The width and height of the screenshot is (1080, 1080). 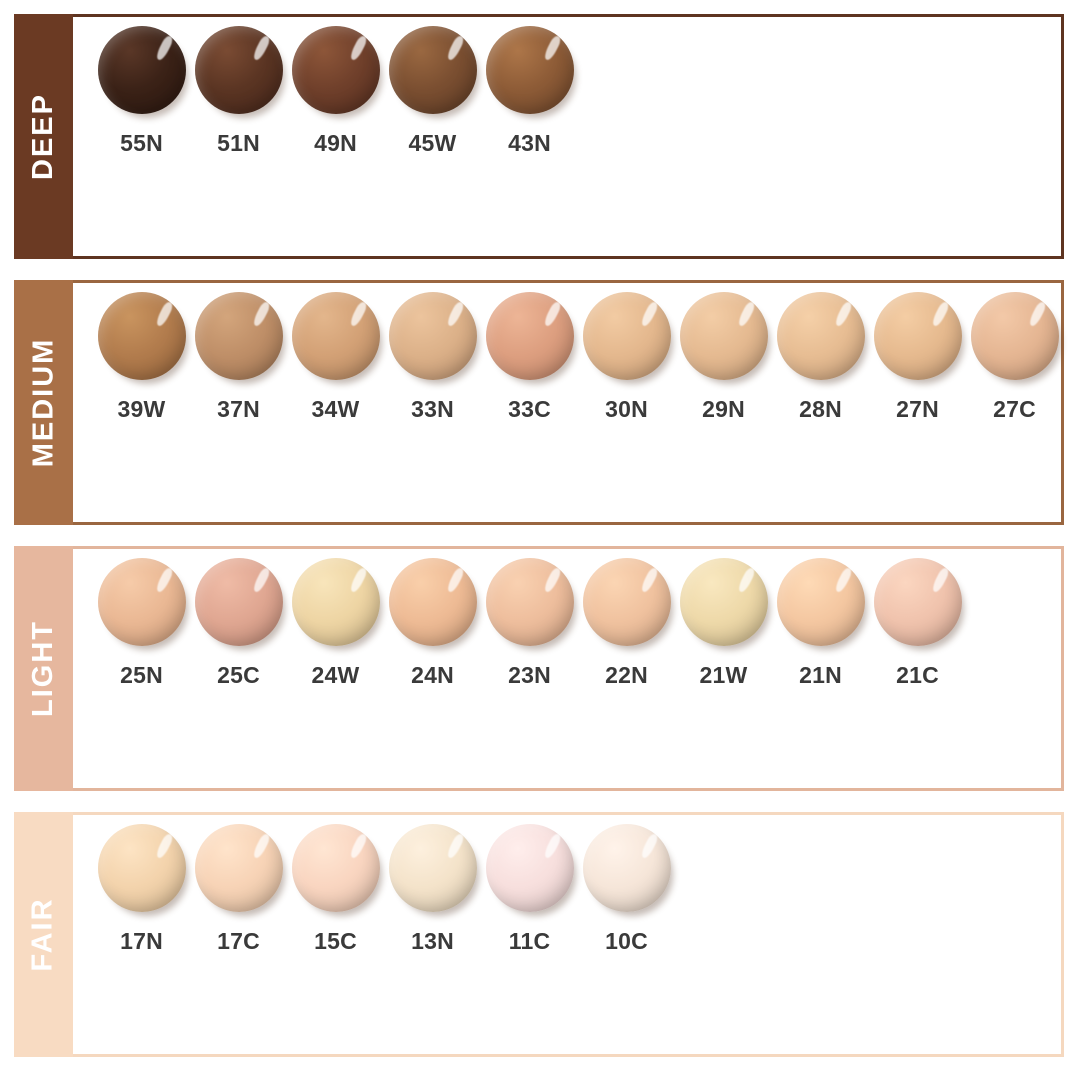 I want to click on swatch-27C: 27C, so click(x=1014, y=355).